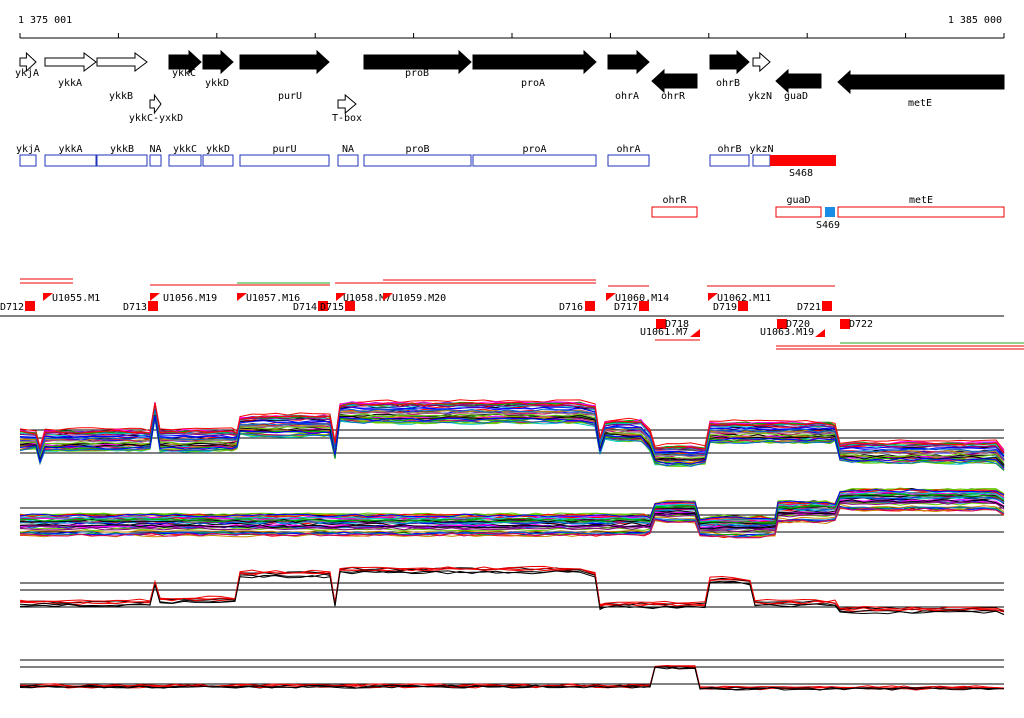 Image resolution: width=1024 pixels, height=718 pixels. What do you see at coordinates (12, 307) in the screenshot?
I see `transcript-label: D712` at bounding box center [12, 307].